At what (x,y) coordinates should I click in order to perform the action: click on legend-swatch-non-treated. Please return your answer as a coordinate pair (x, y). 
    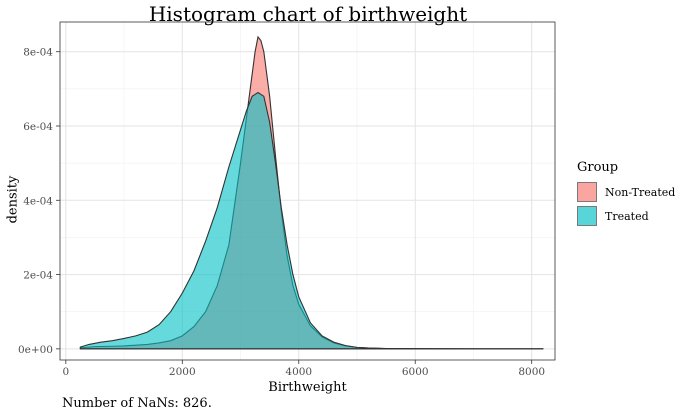
    Looking at the image, I should click on (587, 192).